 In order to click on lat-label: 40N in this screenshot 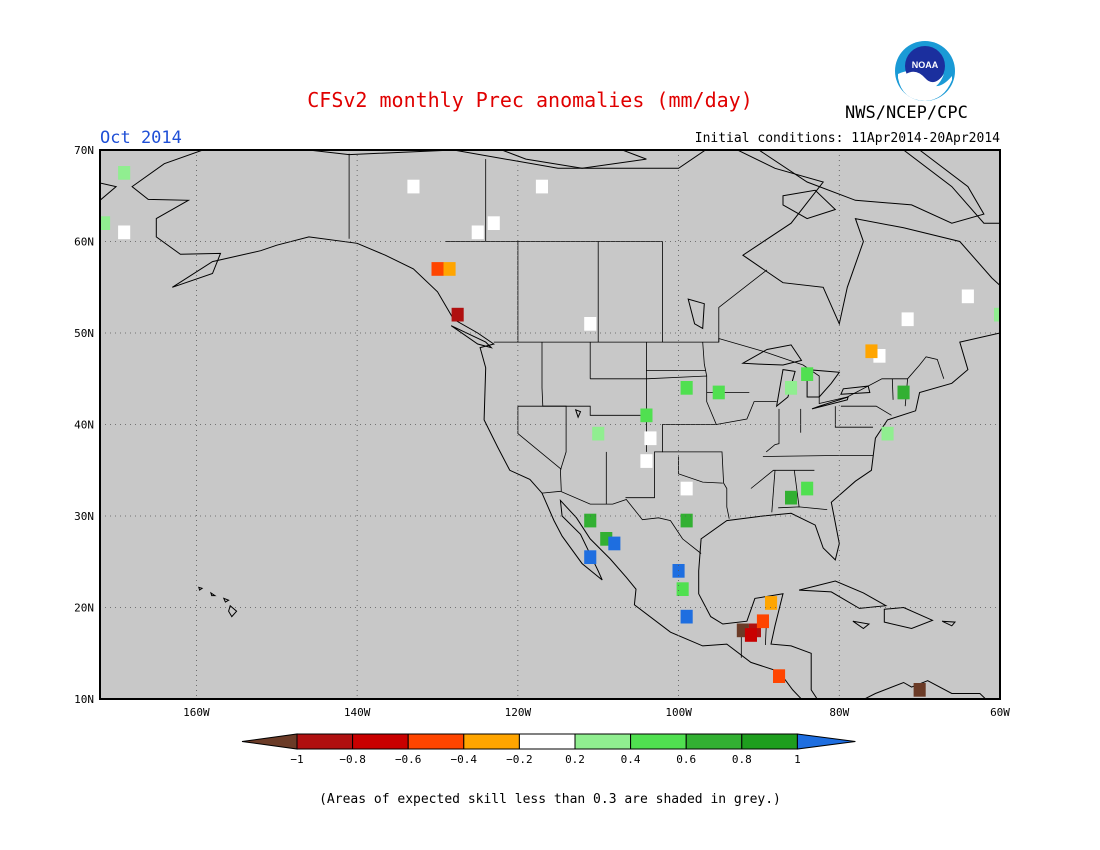, I will do `click(84, 425)`.